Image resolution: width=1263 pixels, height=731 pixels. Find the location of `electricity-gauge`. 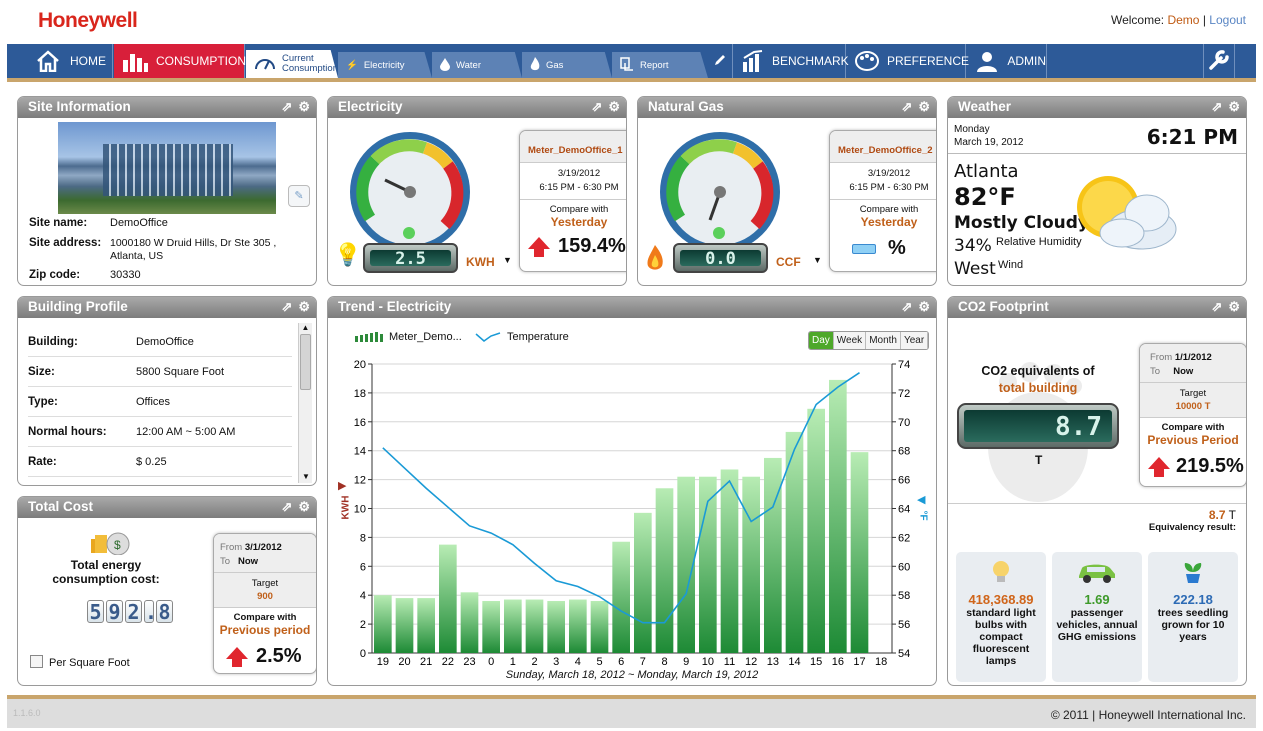

electricity-gauge is located at coordinates (410, 188).